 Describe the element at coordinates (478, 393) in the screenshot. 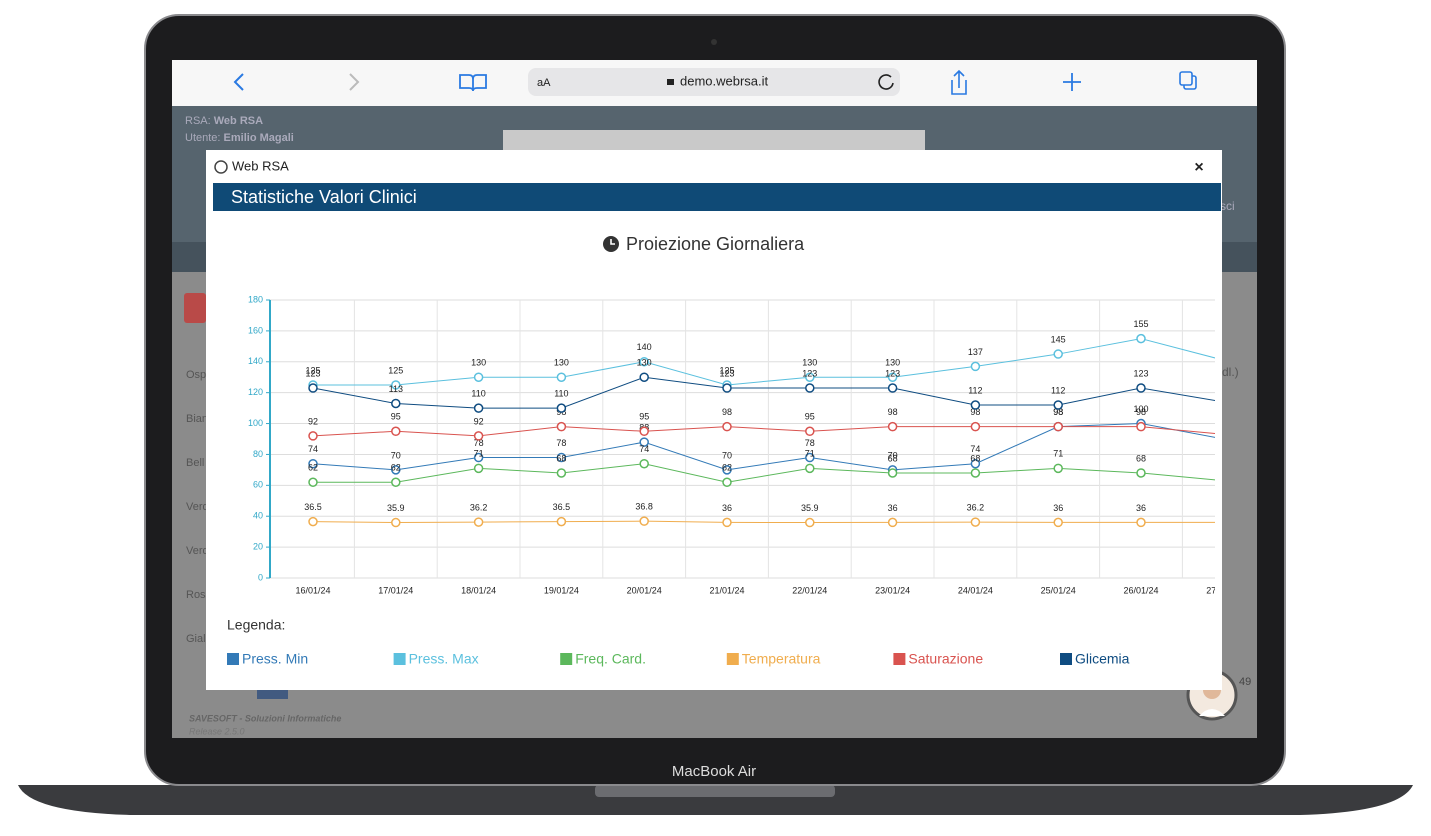

I see `value-label: 110` at that location.